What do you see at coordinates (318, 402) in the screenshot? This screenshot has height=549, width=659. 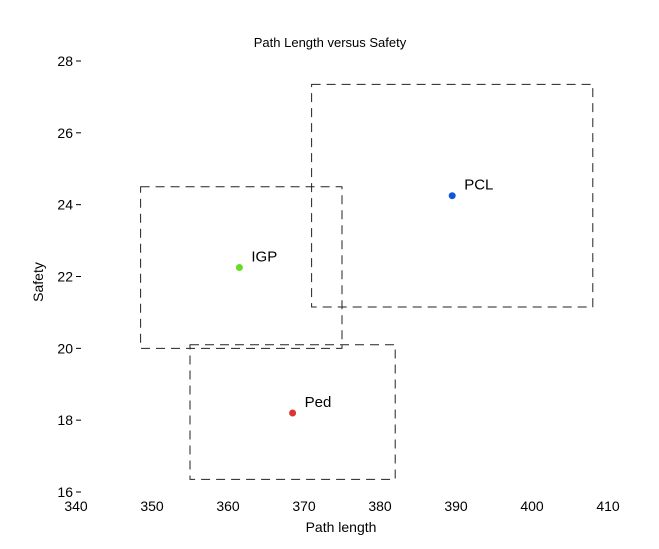 I see `point-label-ped: Ped` at bounding box center [318, 402].